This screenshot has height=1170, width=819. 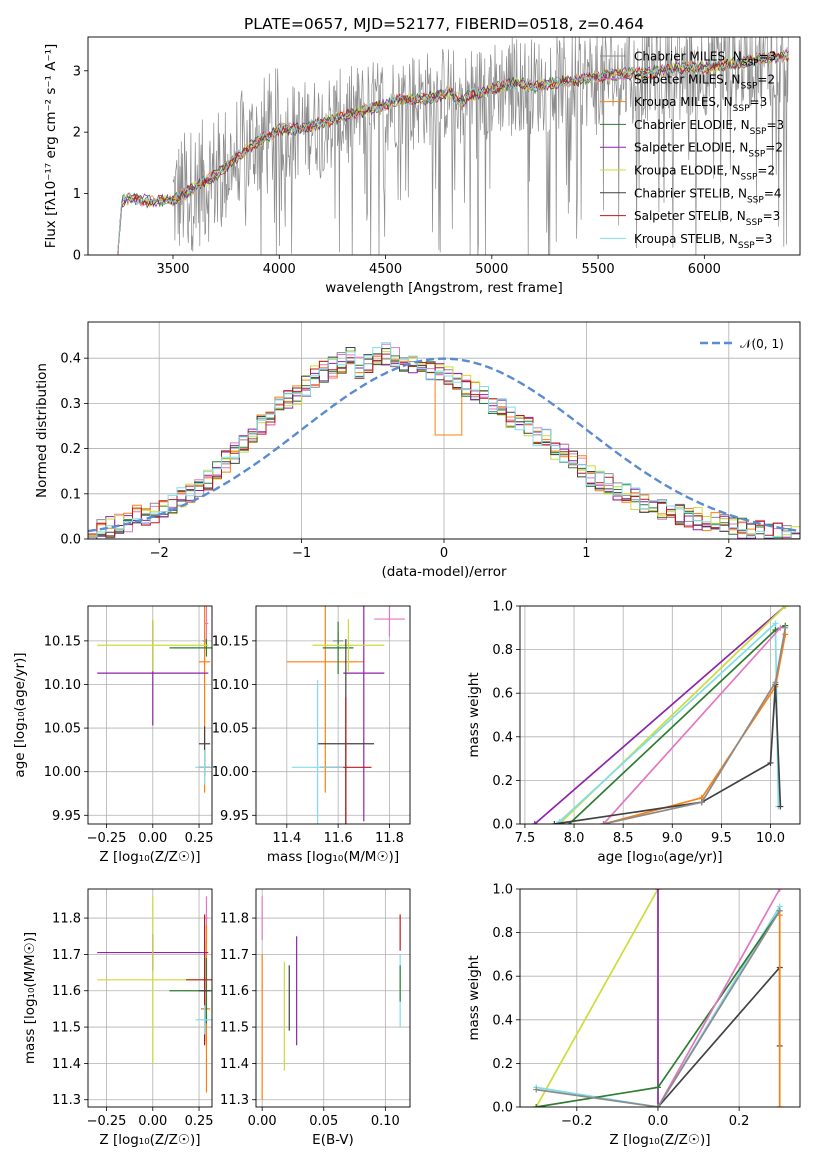 What do you see at coordinates (234, 991) in the screenshot?
I see `y-tick-label: 11.6` at bounding box center [234, 991].